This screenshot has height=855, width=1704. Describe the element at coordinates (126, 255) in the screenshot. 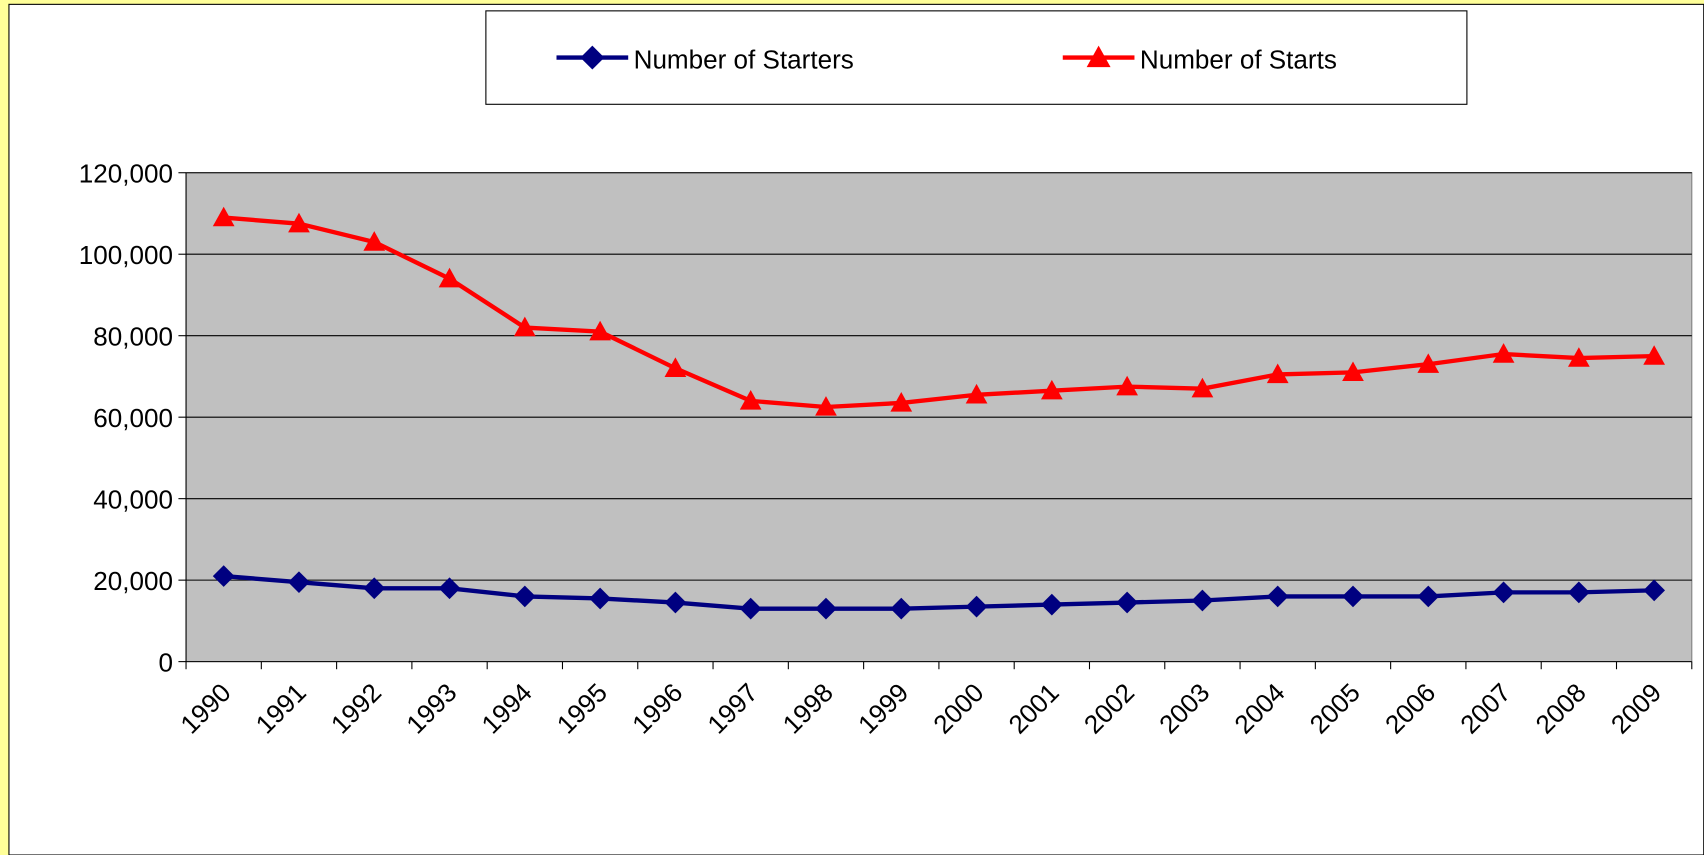

I see `y-tick-label: 100,000` at that location.